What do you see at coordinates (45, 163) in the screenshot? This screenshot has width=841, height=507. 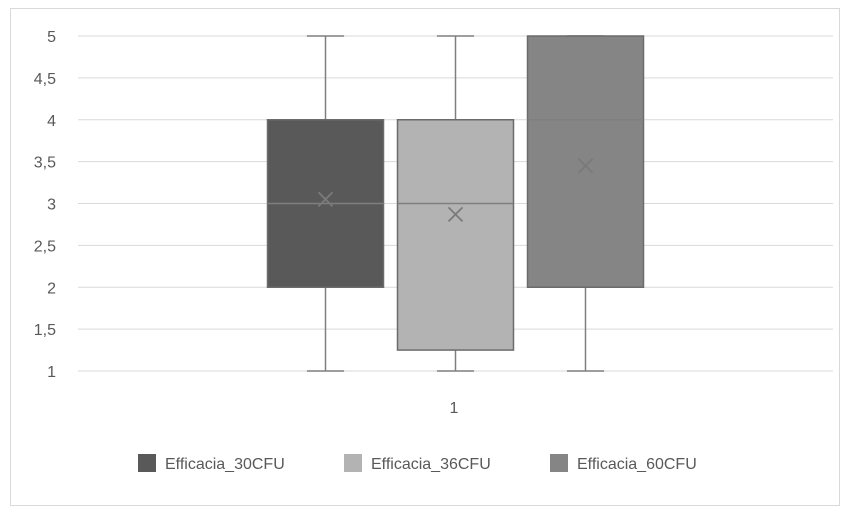 I see `y-tick-label: 3,5` at bounding box center [45, 163].